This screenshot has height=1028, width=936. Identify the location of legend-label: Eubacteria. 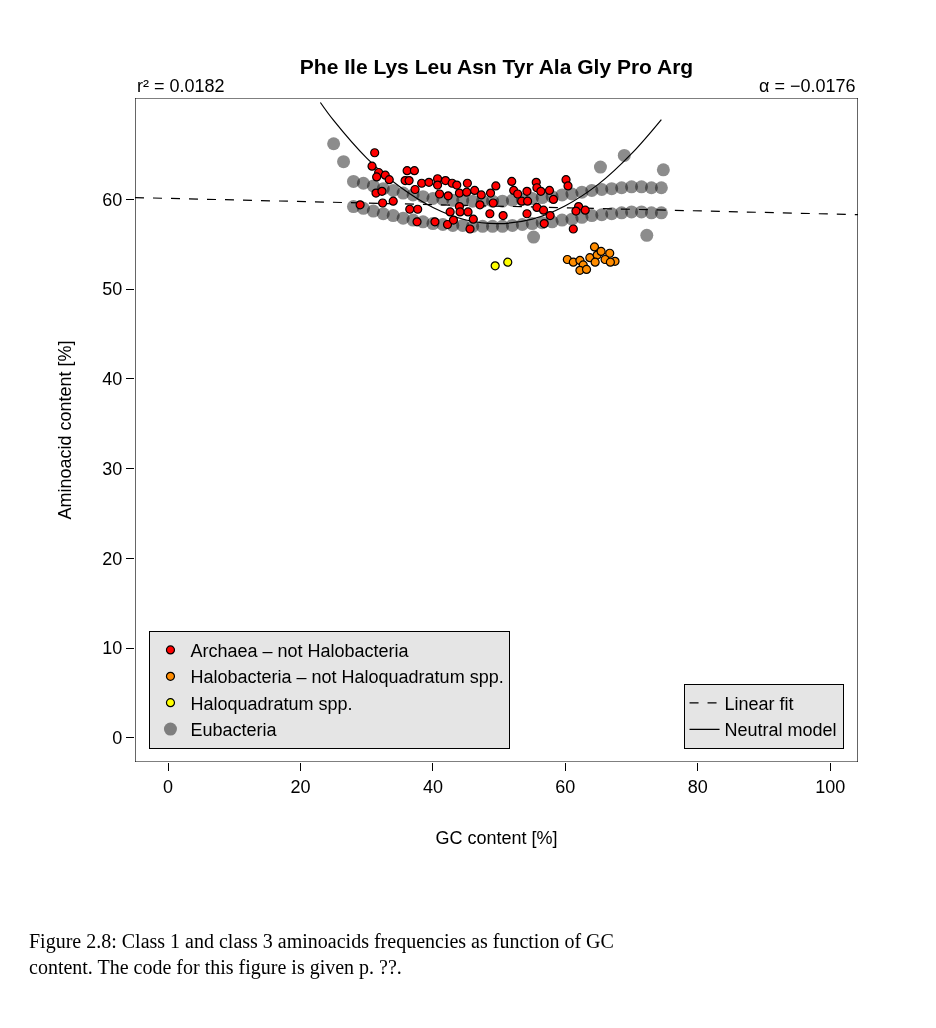
(234, 730).